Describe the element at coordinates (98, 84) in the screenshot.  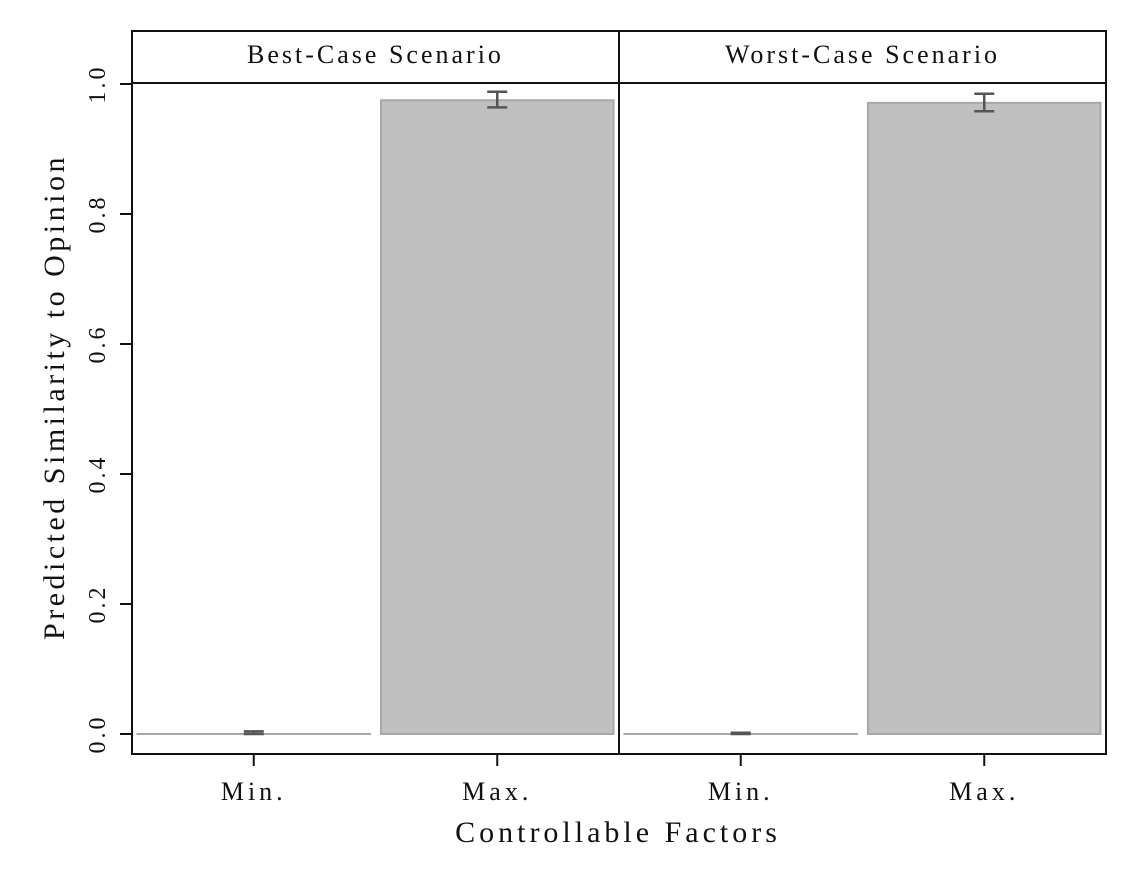
I see `y-tick-label: 1.0` at that location.